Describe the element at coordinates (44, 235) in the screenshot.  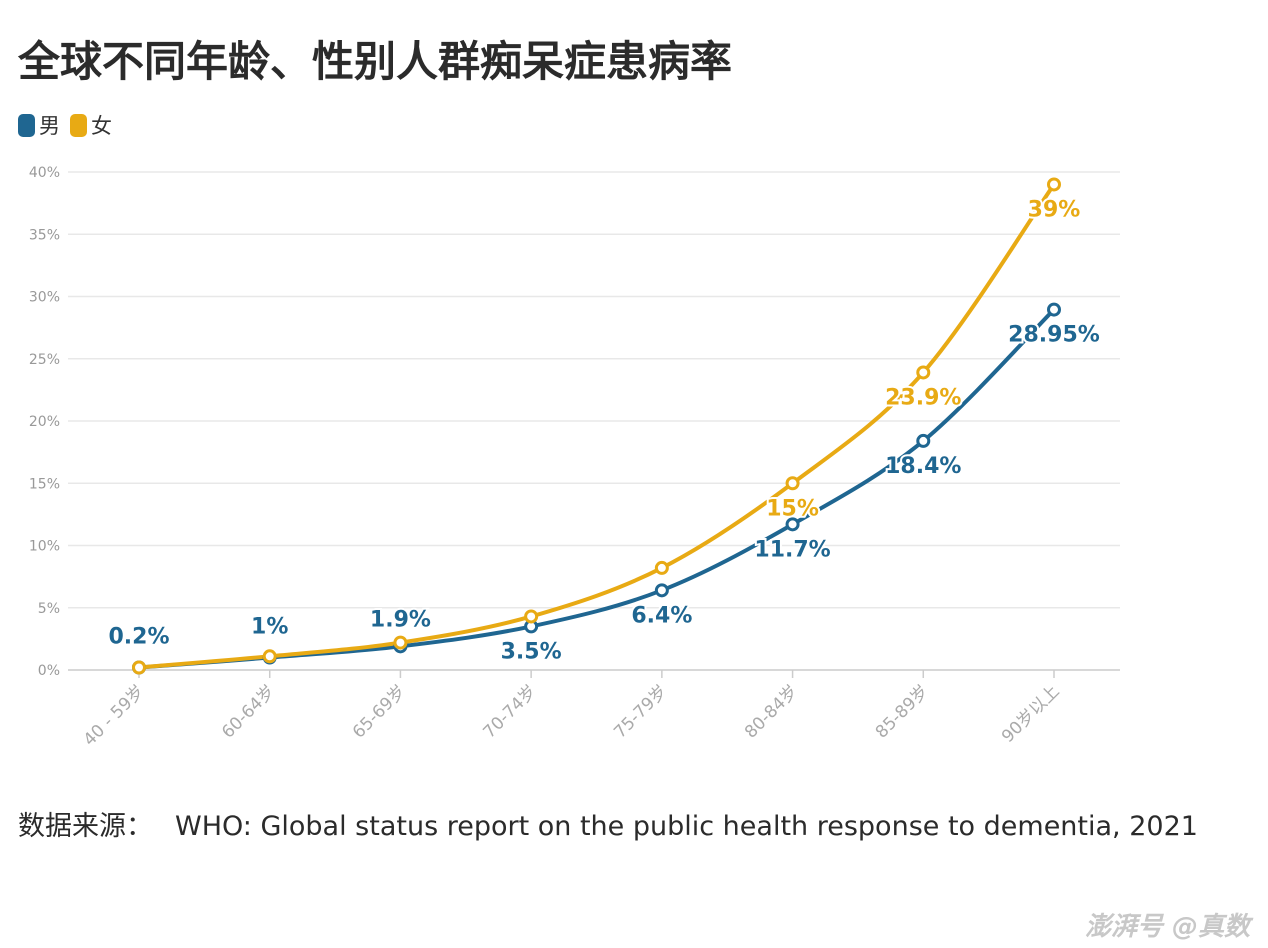
I see `y-tick-label: 35%` at that location.